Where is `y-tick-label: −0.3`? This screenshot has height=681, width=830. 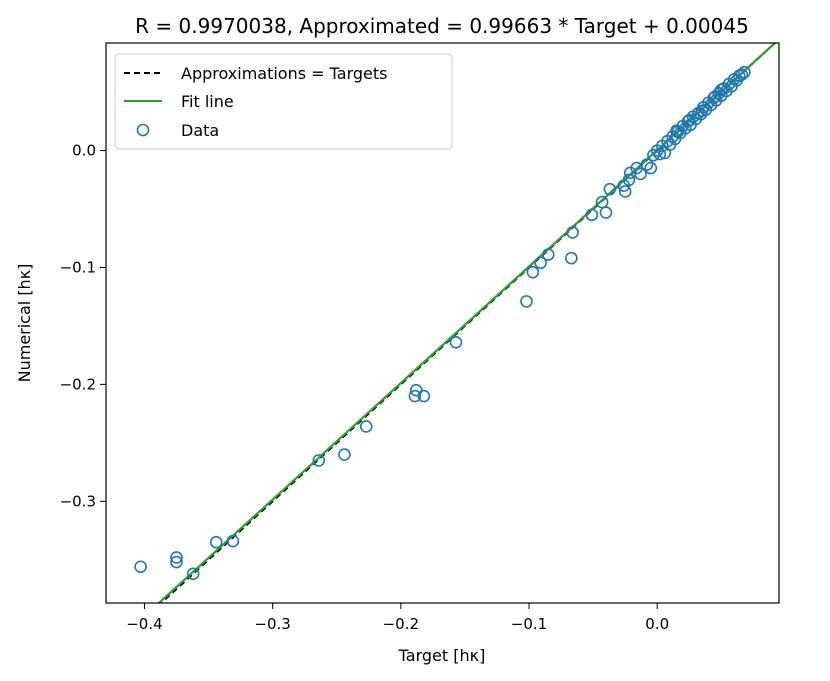 y-tick-label: −0.3 is located at coordinates (78, 501).